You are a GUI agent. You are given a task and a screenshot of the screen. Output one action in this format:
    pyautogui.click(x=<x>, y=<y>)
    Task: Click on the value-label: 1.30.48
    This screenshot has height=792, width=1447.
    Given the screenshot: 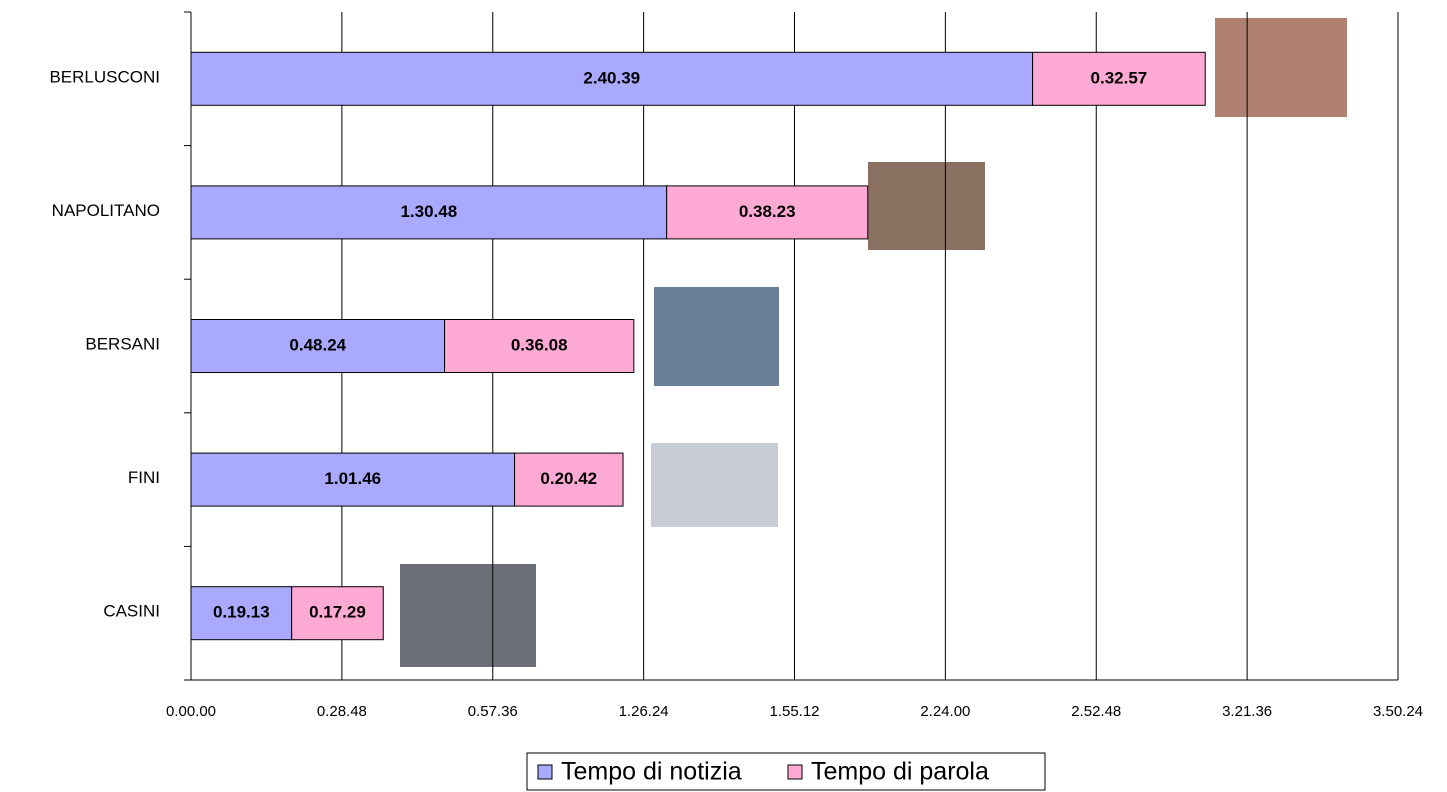 What is the action you would take?
    pyautogui.click(x=428, y=211)
    